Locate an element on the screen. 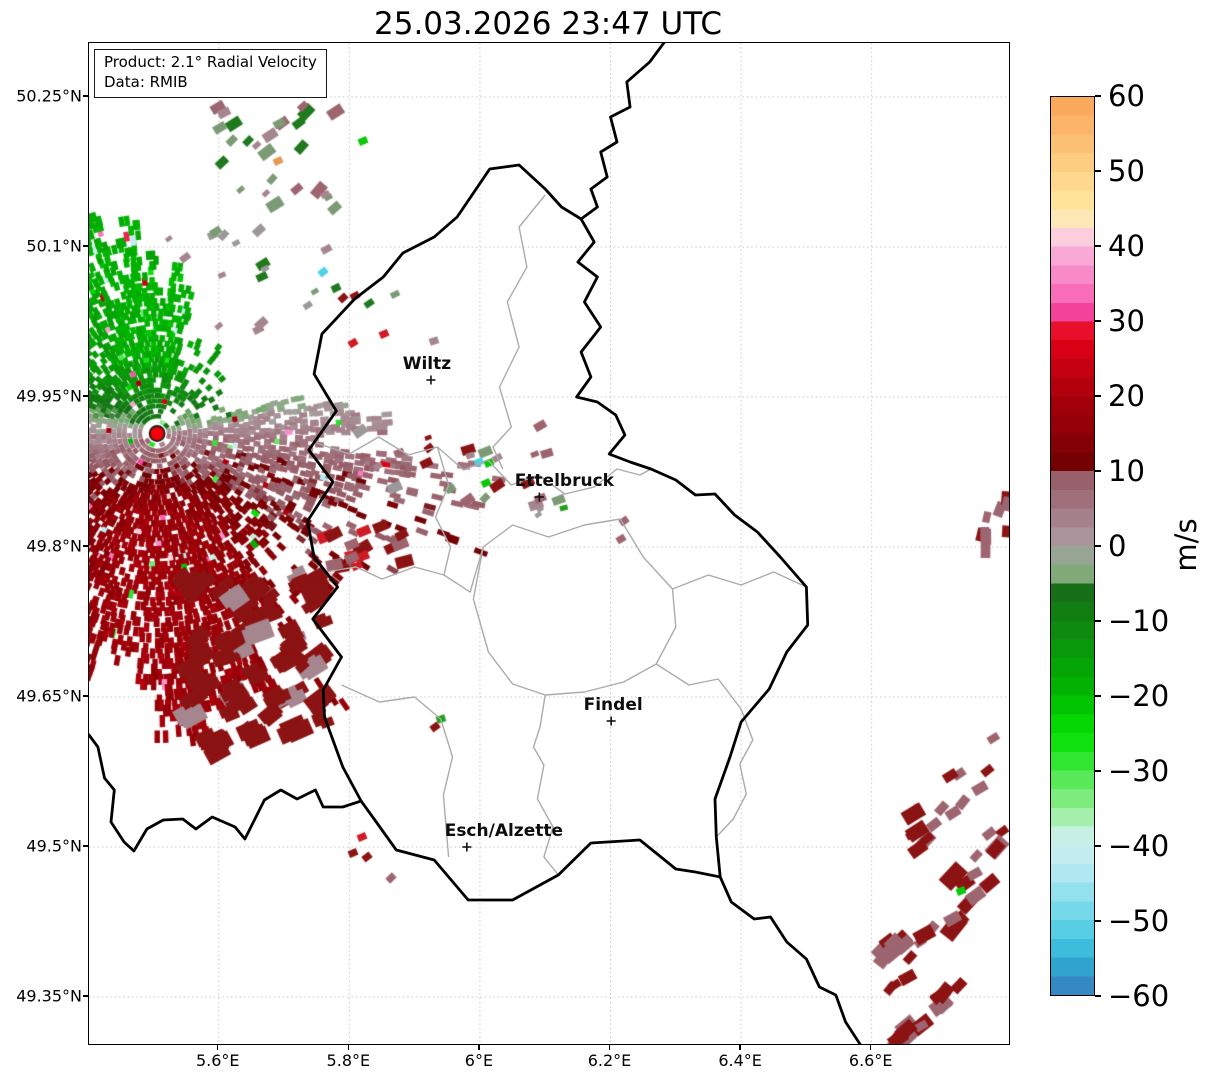 Image resolution: width=1207 pixels, height=1081 pixels. colorbar-tick-label: 20 is located at coordinates (1126, 396).